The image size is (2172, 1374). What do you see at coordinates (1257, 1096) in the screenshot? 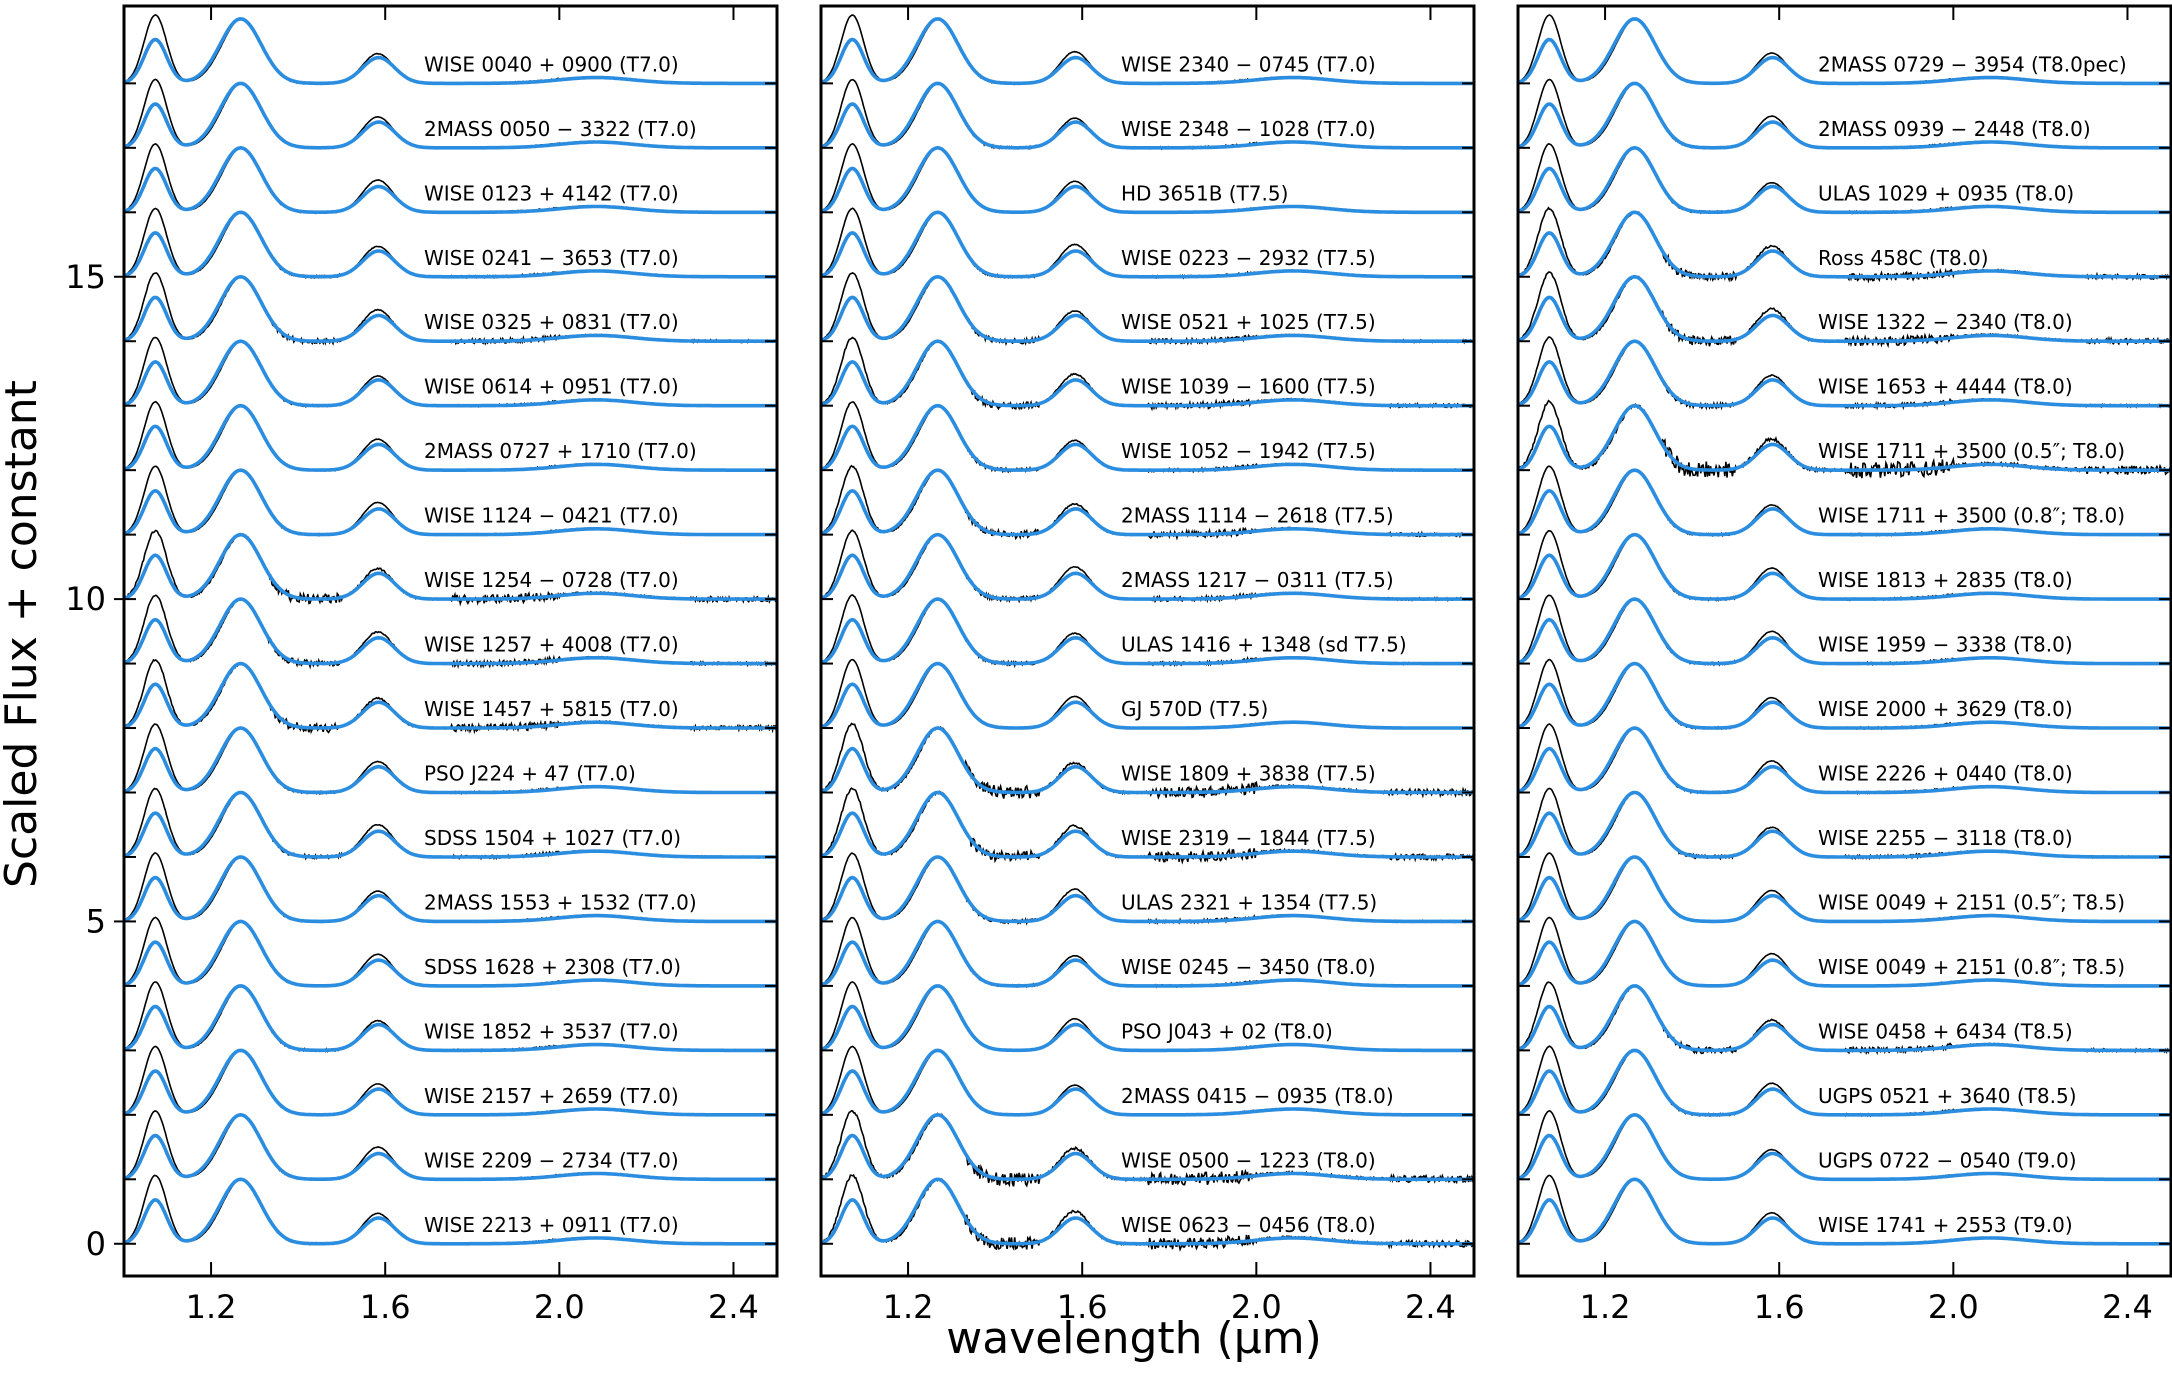
I see `spectrum-label: 2MASS 0415 − 0935 (T8.0)` at bounding box center [1257, 1096].